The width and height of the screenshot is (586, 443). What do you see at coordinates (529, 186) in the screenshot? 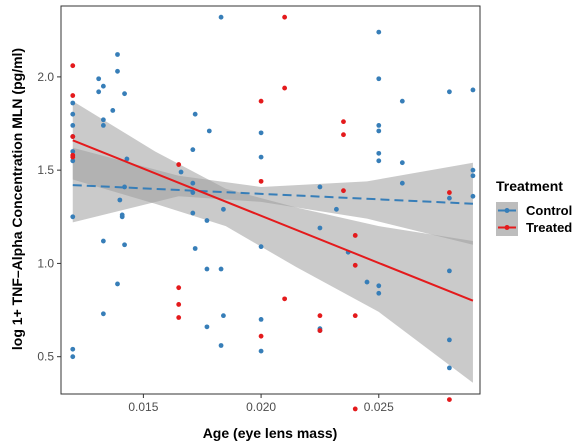
I see `legend-title: Treatment` at bounding box center [529, 186].